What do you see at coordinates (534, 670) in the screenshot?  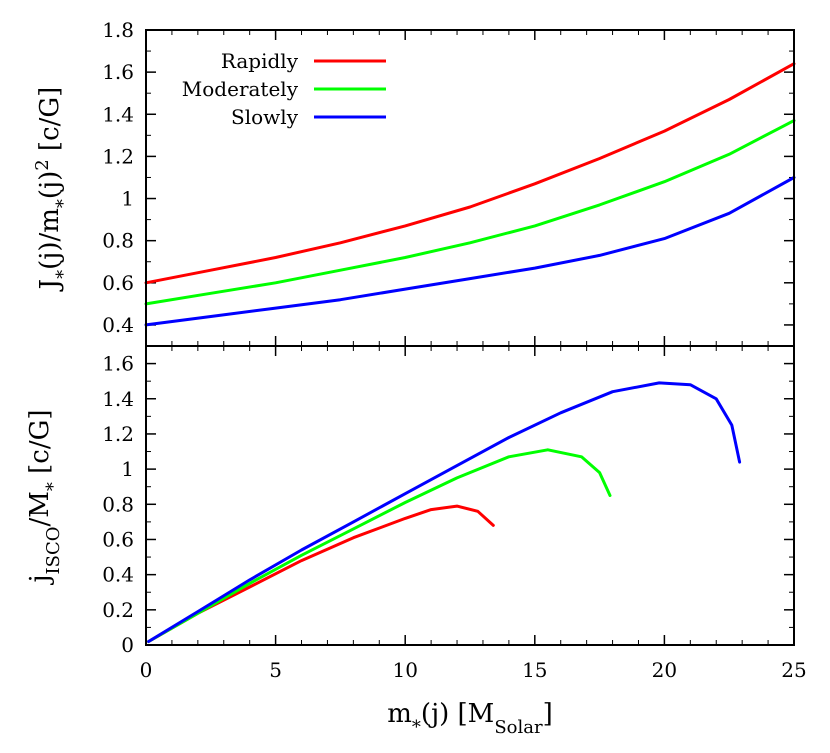 I see `x-tick-label: 15` at bounding box center [534, 670].